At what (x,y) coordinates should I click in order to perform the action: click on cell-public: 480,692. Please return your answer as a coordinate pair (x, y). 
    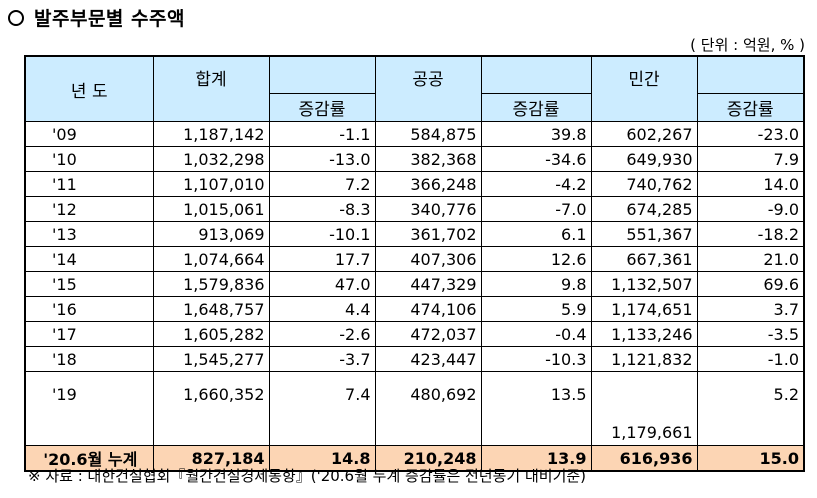
    Looking at the image, I should click on (428, 408).